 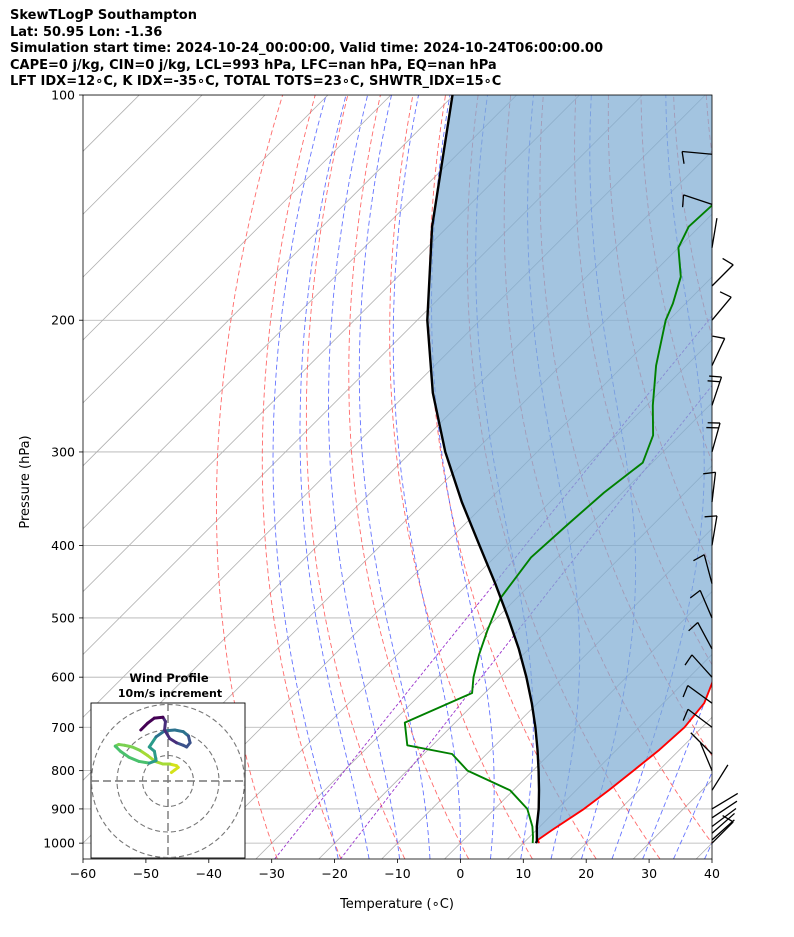 I want to click on y-tick-label: 300, so click(x=63, y=451).